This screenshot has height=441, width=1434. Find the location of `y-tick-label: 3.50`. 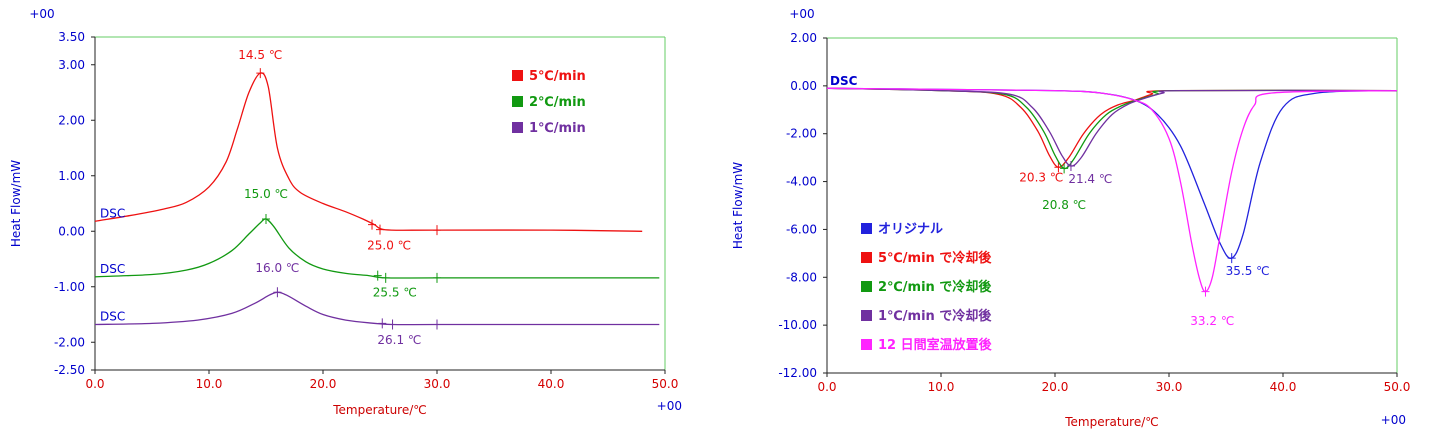

y-tick-label: 3.50 is located at coordinates (71, 37).